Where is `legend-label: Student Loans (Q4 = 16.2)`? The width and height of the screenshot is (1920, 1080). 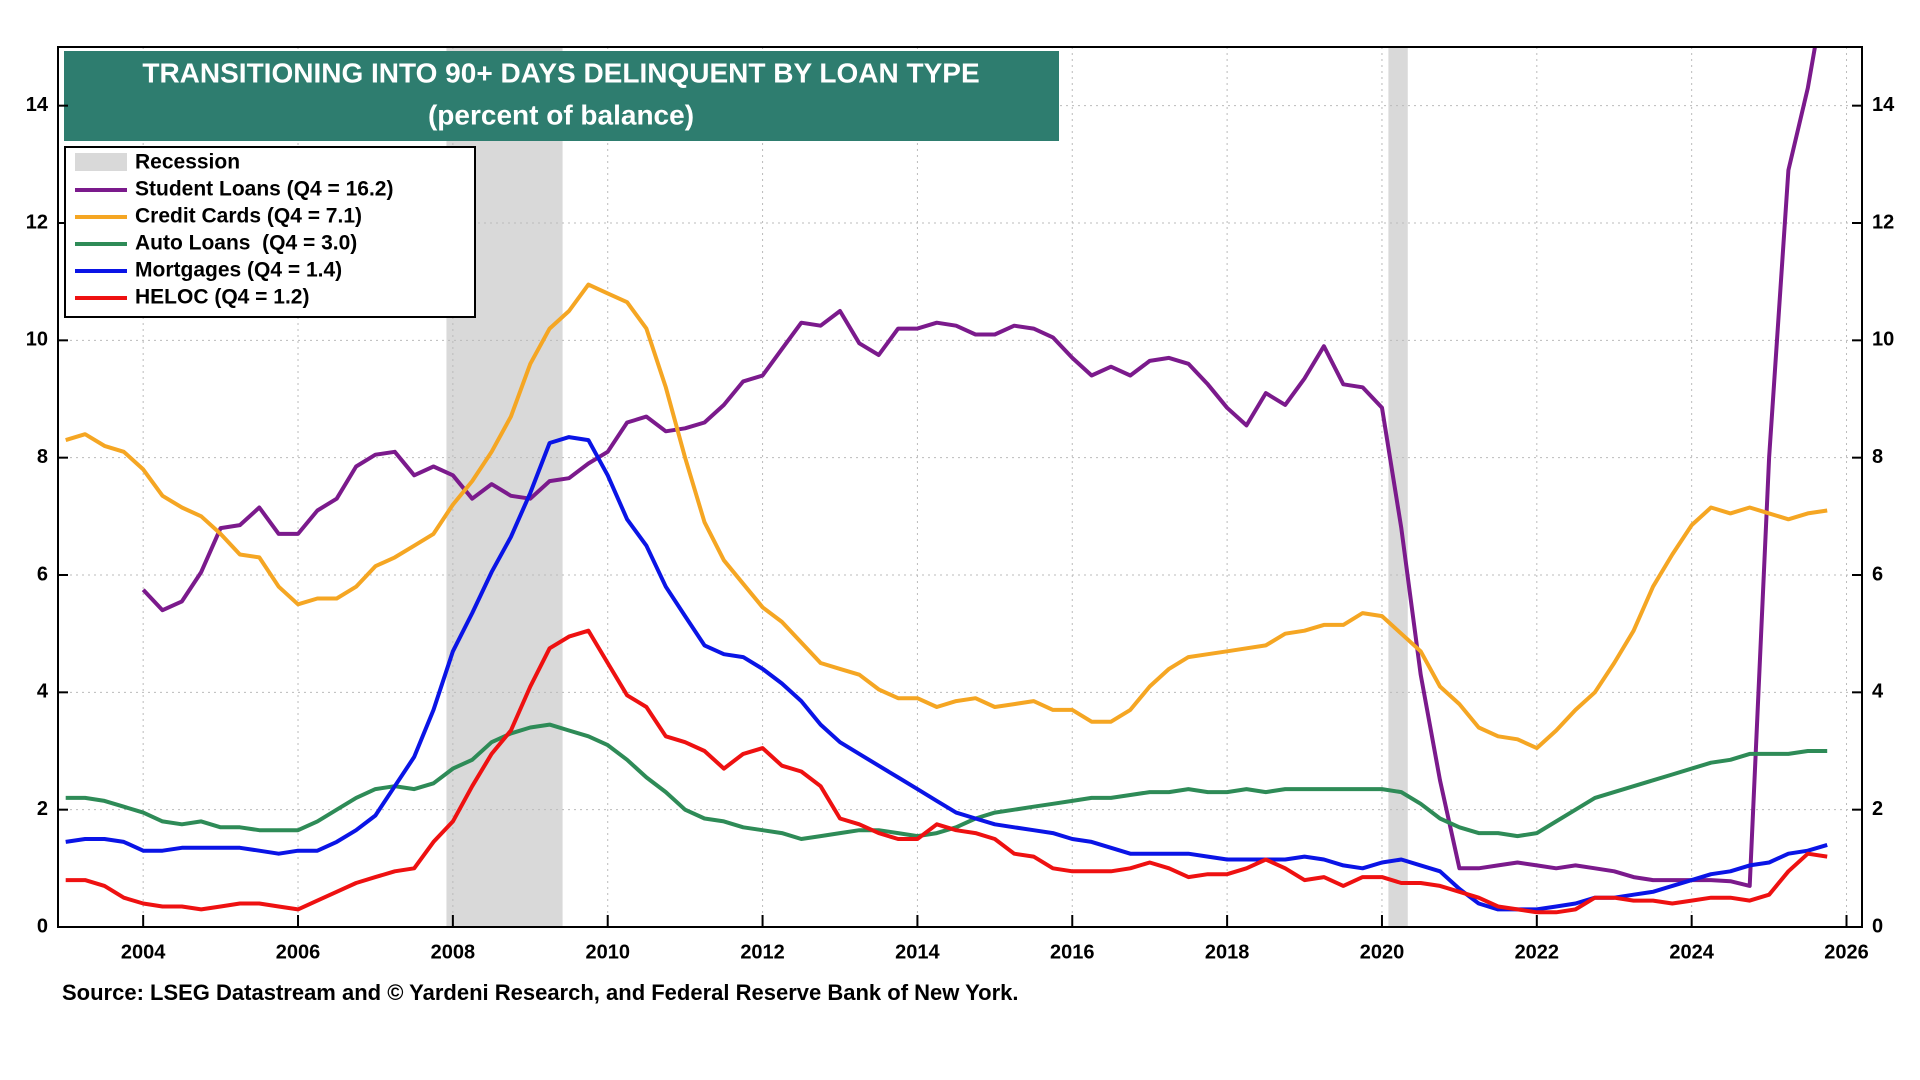
legend-label: Student Loans (Q4 = 16.2) is located at coordinates (264, 189).